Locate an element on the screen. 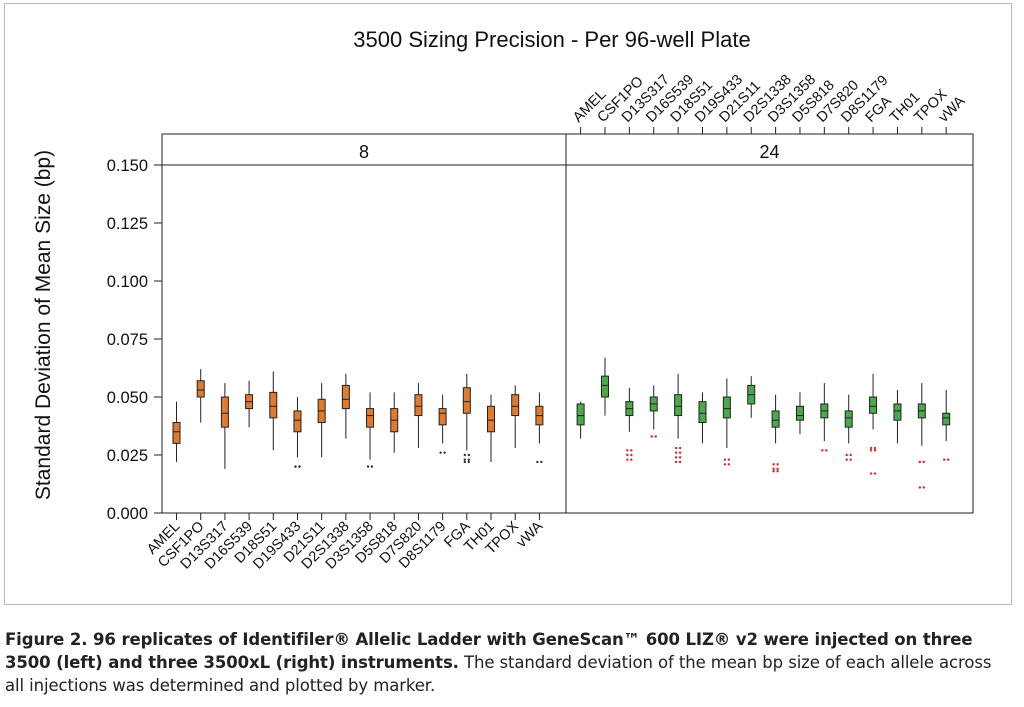  y-tick-label: 0.000 is located at coordinates (127, 514).